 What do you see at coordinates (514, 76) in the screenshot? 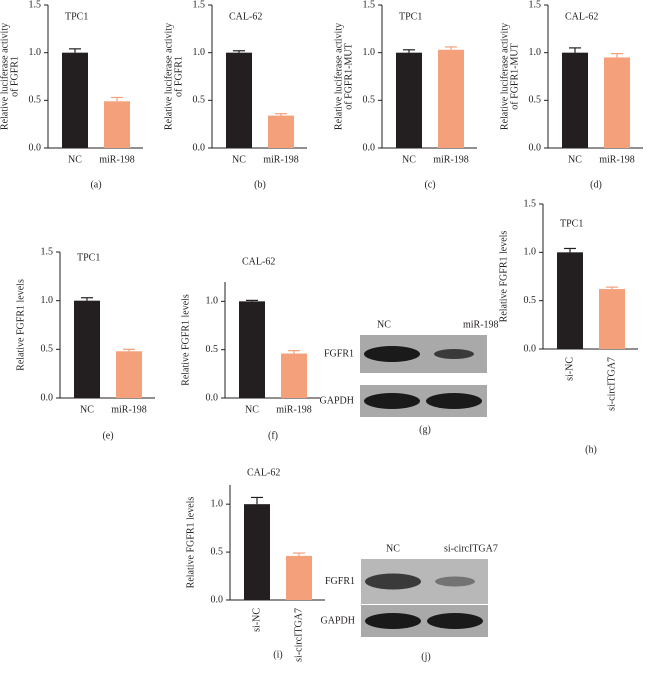
I see `y-axis-label: of FGFR1-MUT` at bounding box center [514, 76].